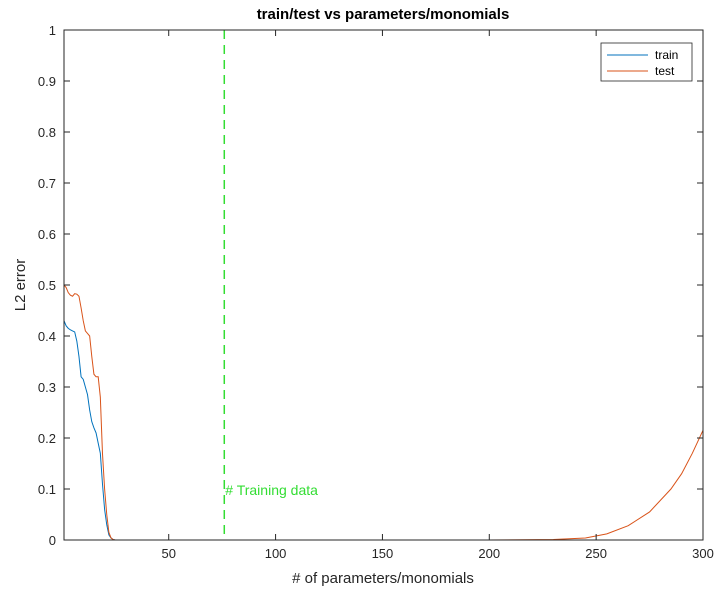 Image resolution: width=717 pixels, height=590 pixels. I want to click on x-tick-label: 50, so click(168, 553).